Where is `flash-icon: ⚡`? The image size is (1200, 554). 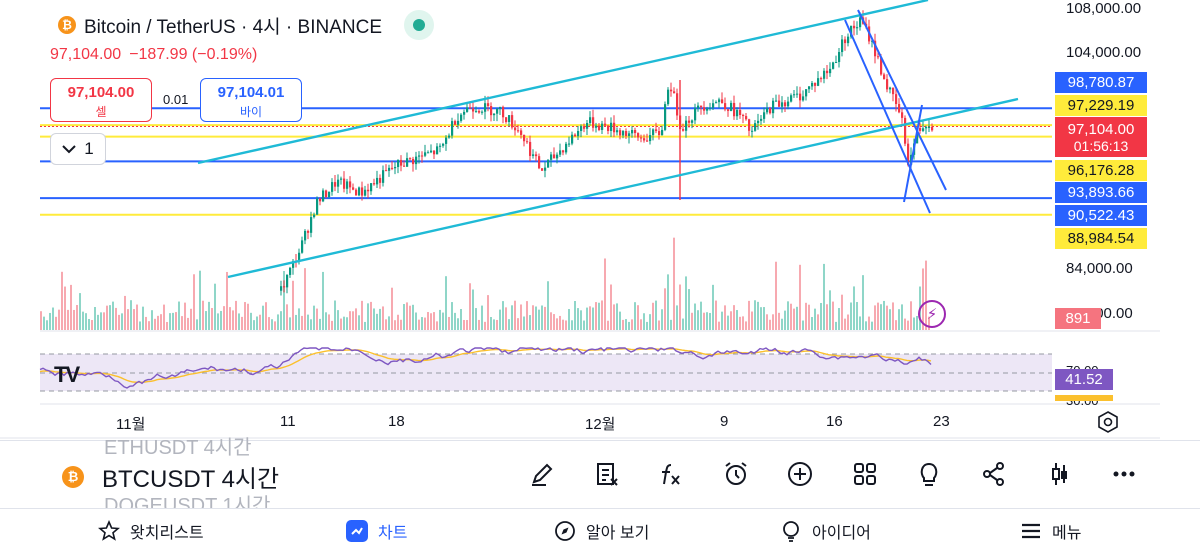 flash-icon: ⚡ is located at coordinates (932, 314).